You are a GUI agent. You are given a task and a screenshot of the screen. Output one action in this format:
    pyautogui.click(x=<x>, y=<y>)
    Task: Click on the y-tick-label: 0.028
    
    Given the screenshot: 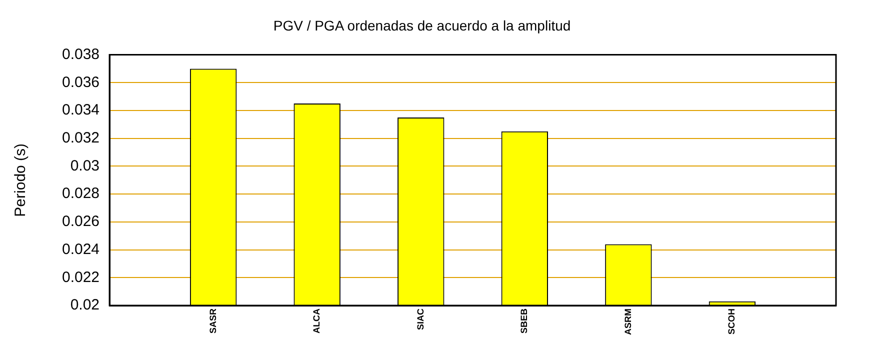 What is the action you would take?
    pyautogui.click(x=81, y=193)
    